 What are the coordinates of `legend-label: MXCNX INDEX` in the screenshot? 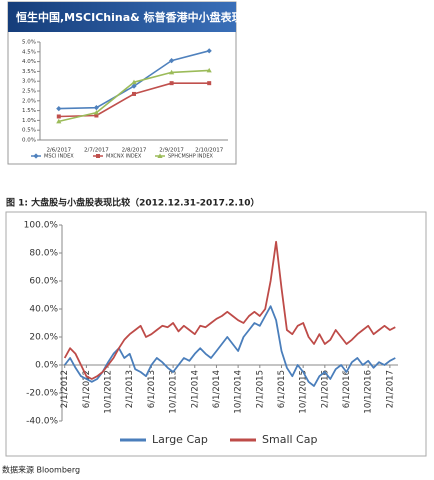 It's located at (124, 157).